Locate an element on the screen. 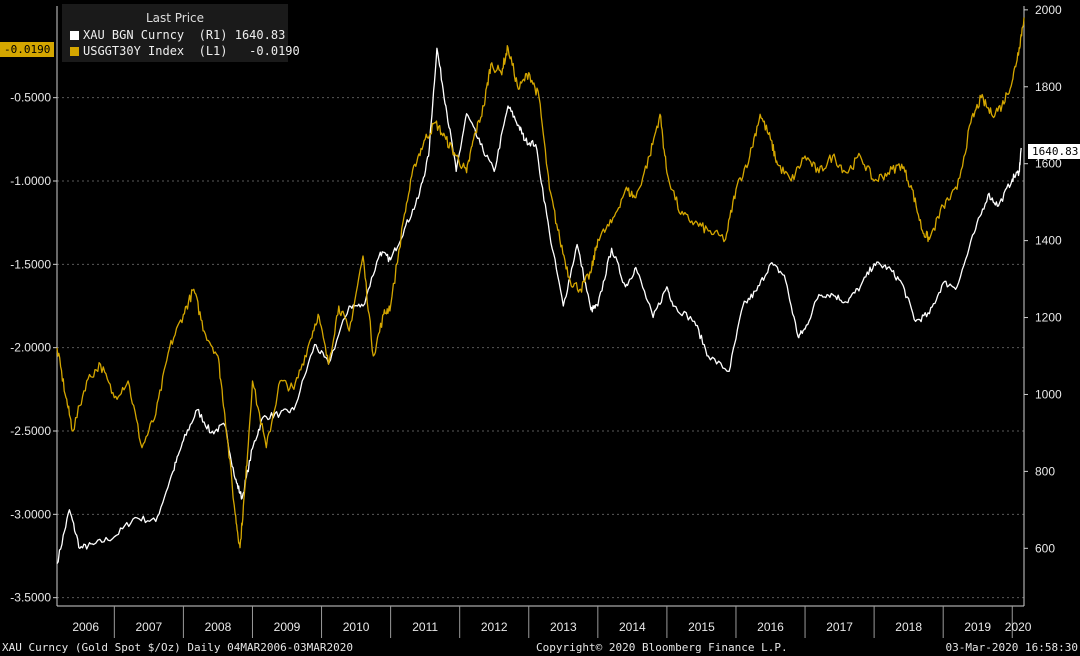 This screenshot has width=1080, height=656. right-tick-label: 600 is located at coordinates (1045, 548).